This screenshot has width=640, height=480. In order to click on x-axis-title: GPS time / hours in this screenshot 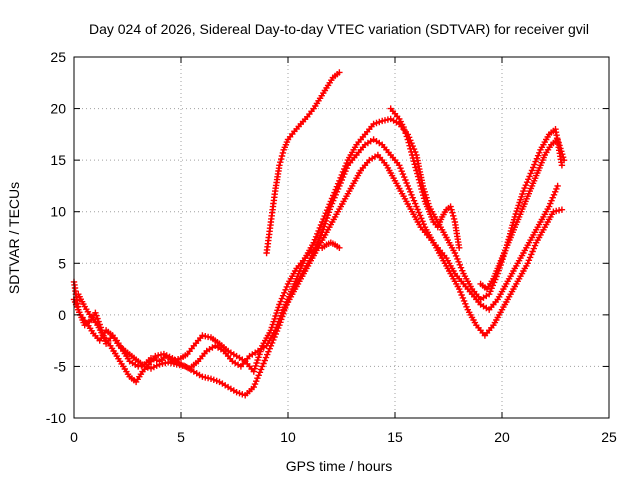, I will do `click(339, 466)`.